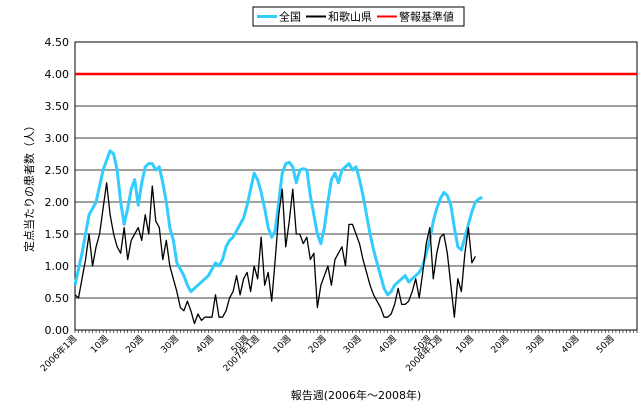 The height and width of the screenshot is (414, 642). I want to click on legend-box, so click(358, 16).